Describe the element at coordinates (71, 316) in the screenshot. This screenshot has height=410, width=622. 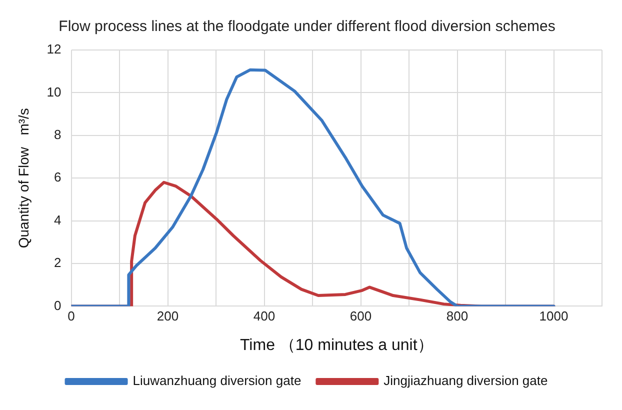
I see `x-tick-label: 0` at that location.